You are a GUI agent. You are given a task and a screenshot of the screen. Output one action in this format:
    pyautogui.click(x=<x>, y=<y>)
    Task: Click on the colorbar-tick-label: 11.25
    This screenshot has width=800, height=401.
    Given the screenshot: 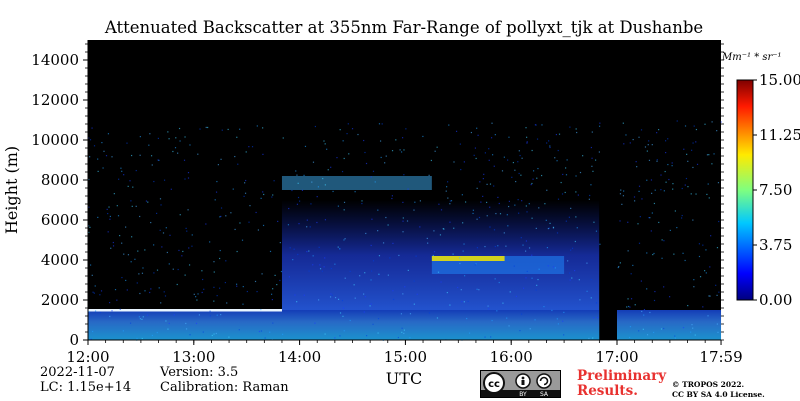 What is the action you would take?
    pyautogui.click(x=779, y=135)
    